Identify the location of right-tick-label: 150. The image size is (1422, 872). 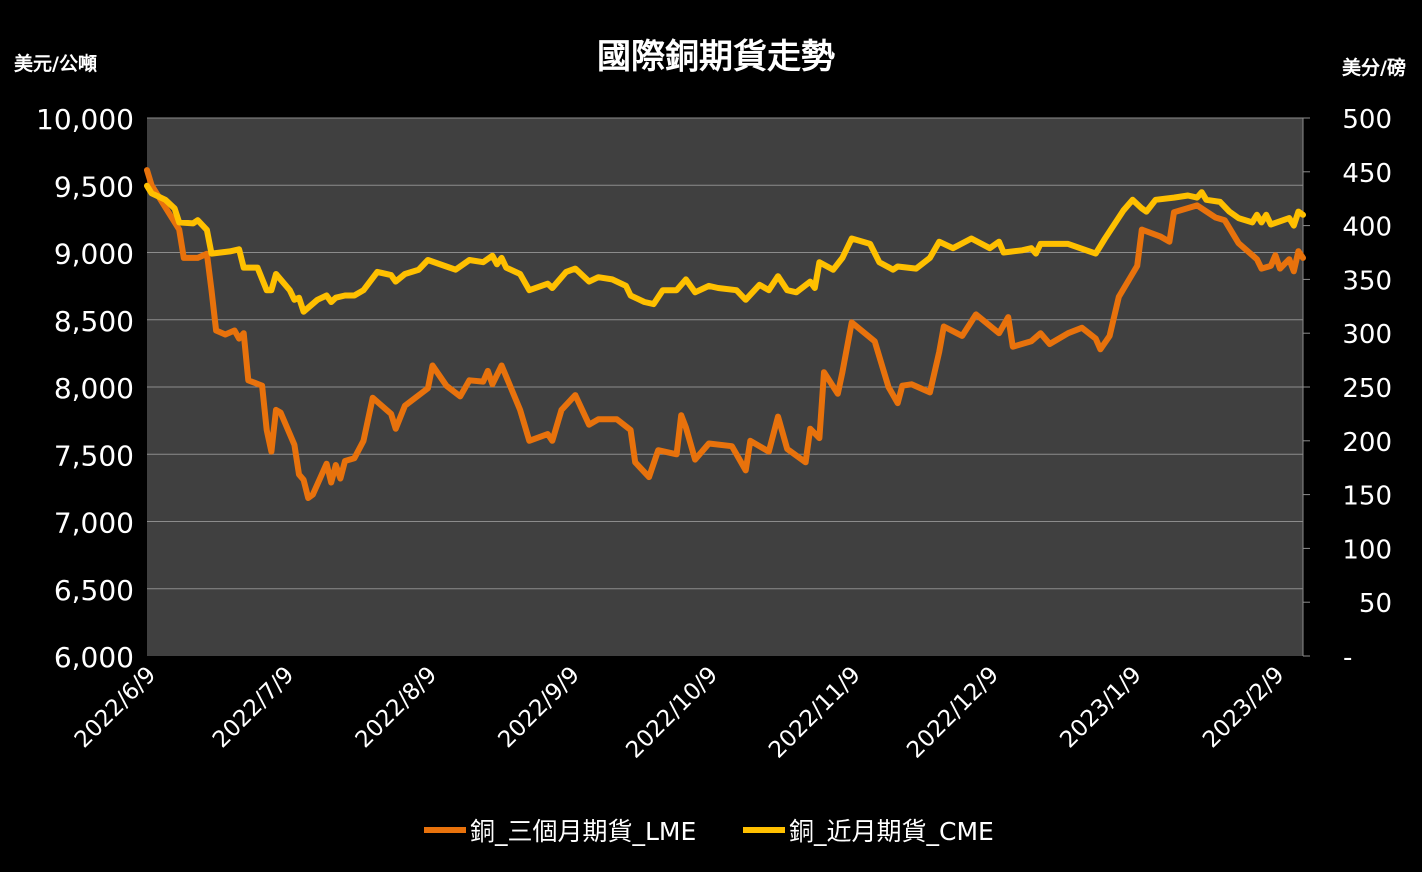
(1367, 497).